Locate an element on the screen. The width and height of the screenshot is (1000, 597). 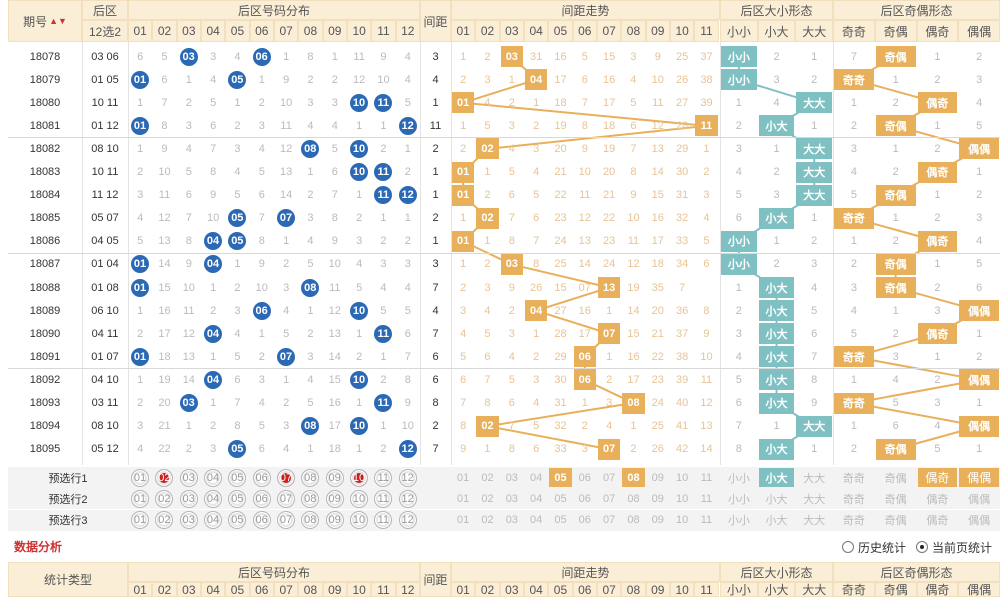
dist-miss: 11 is located at coordinates (286, 125).